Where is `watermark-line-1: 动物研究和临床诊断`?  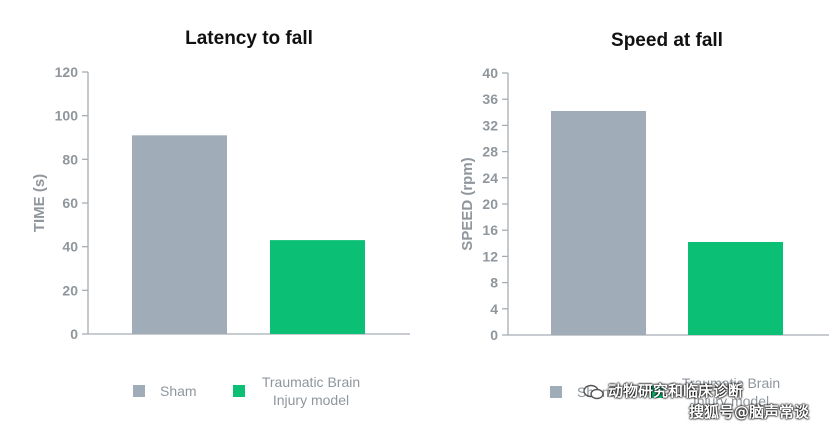 watermark-line-1: 动物研究和临床诊断 is located at coordinates (676, 391).